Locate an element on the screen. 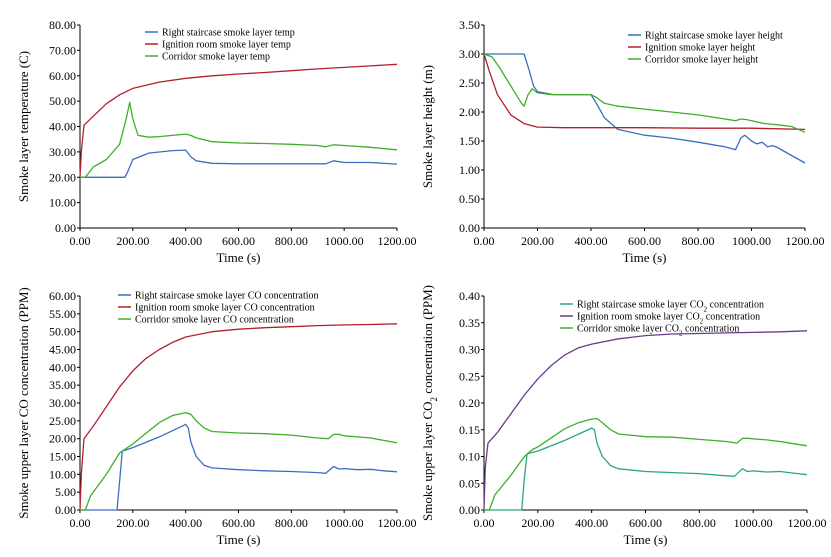 The height and width of the screenshot is (557, 831). y-tick-label: 0.25 is located at coordinates (469, 376).